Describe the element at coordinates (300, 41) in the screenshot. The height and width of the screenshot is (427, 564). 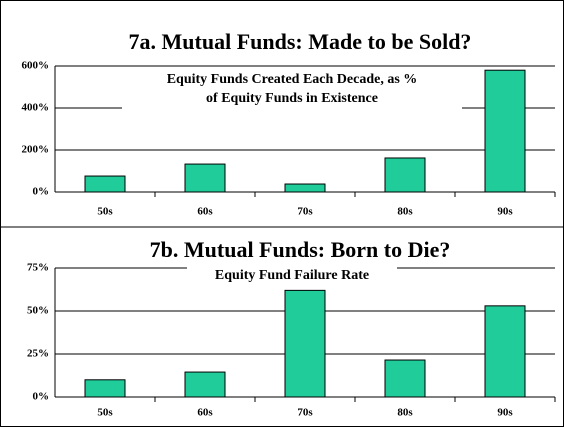
I see `chart-title: 7a. Mutual Funds: Made to be Sold?` at that location.